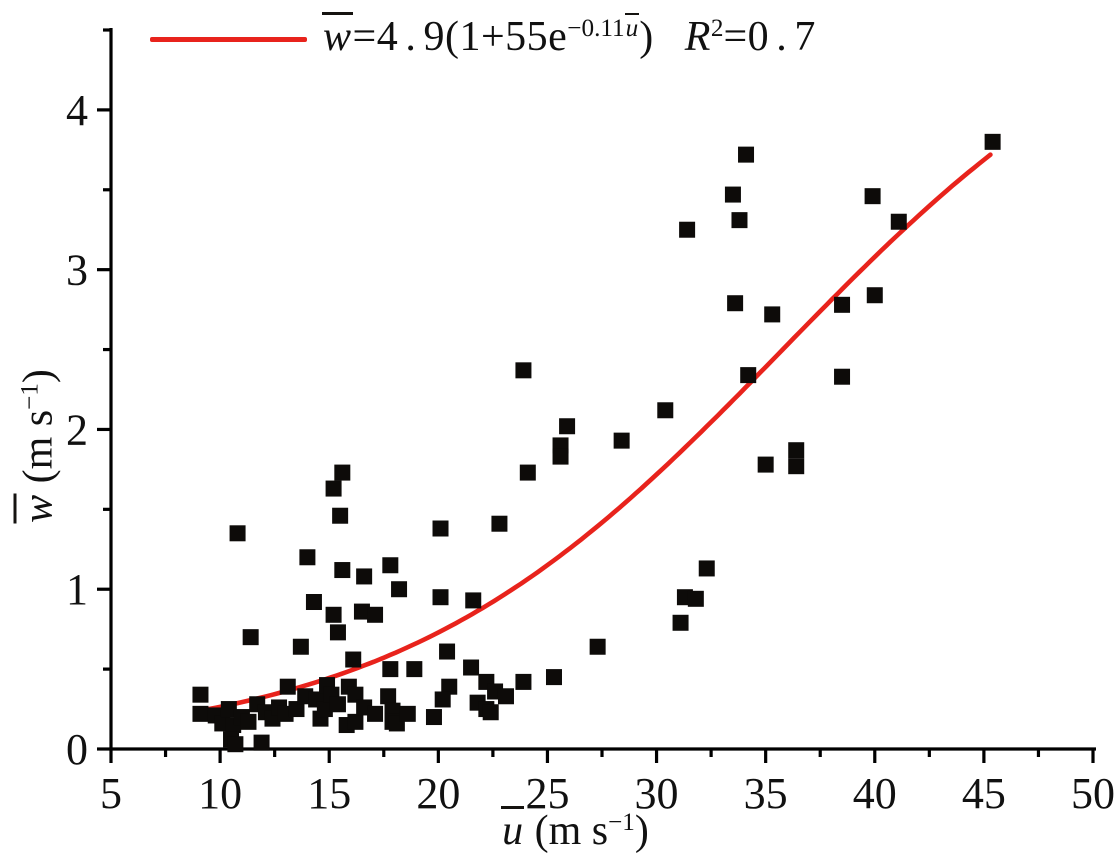 This screenshot has height=857, width=1120. I want to click on x-tick-label: 5, so click(111, 793).